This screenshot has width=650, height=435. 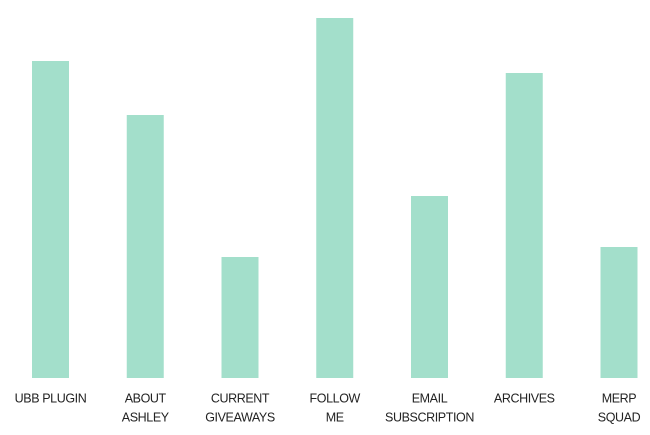 I want to click on x-tick-label: ARCHIVES, so click(x=524, y=398).